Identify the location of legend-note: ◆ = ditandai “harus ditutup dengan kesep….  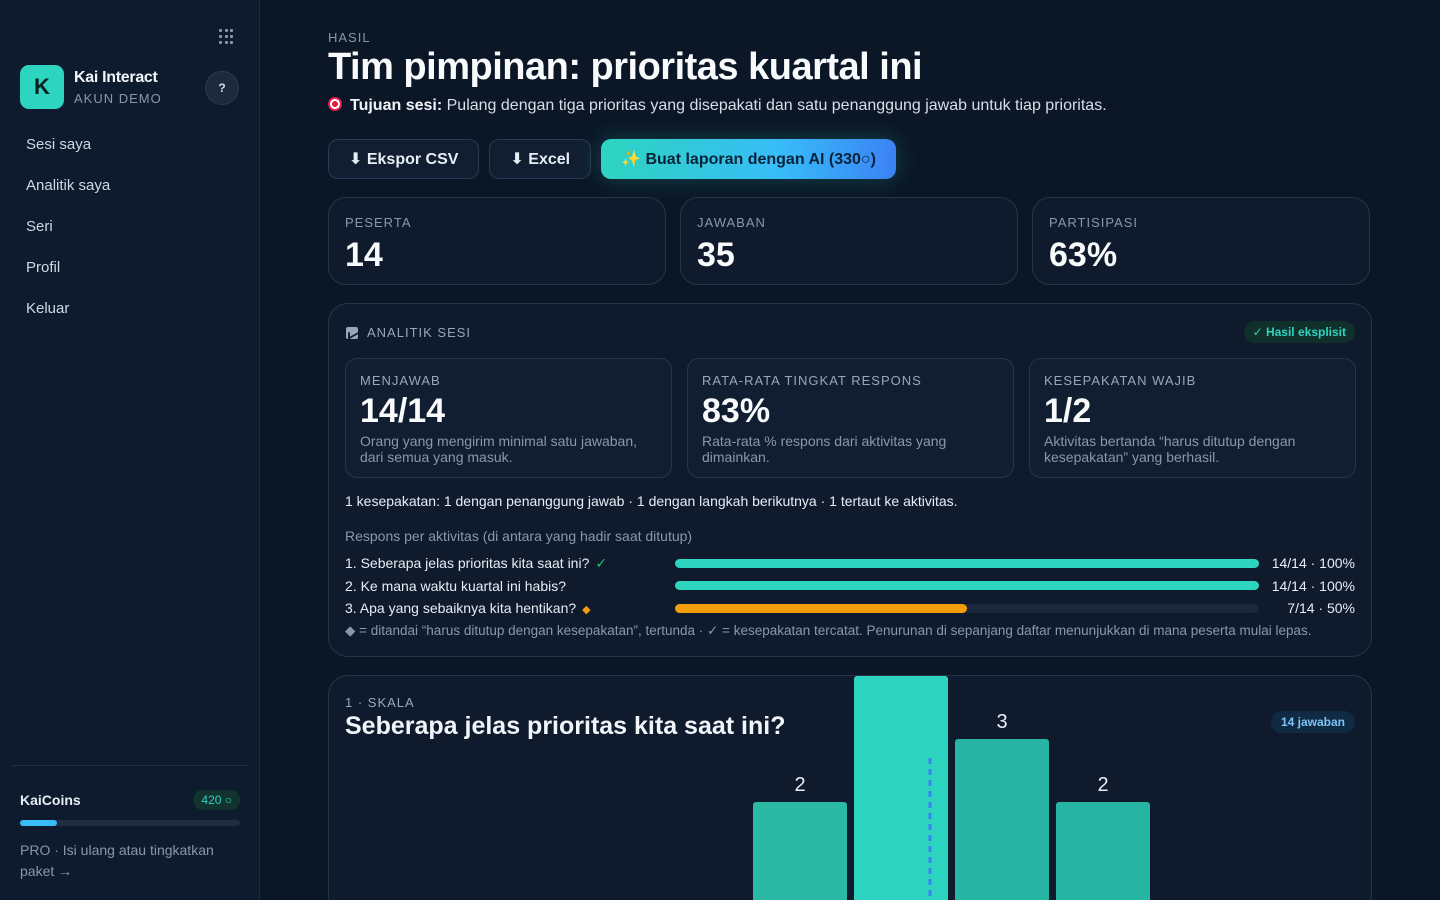
(828, 630).